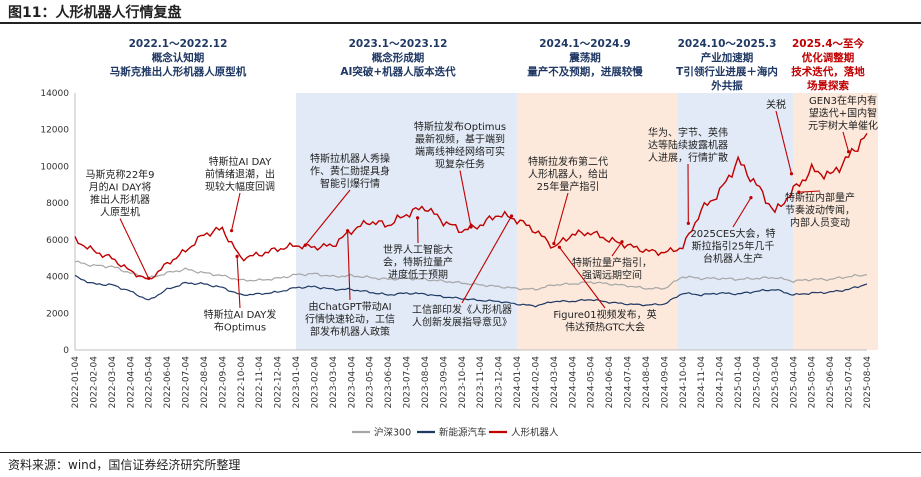 The image size is (921, 477). Describe the element at coordinates (828, 71) in the screenshot. I see `period-desc-4: 技术迭代，落地` at that location.